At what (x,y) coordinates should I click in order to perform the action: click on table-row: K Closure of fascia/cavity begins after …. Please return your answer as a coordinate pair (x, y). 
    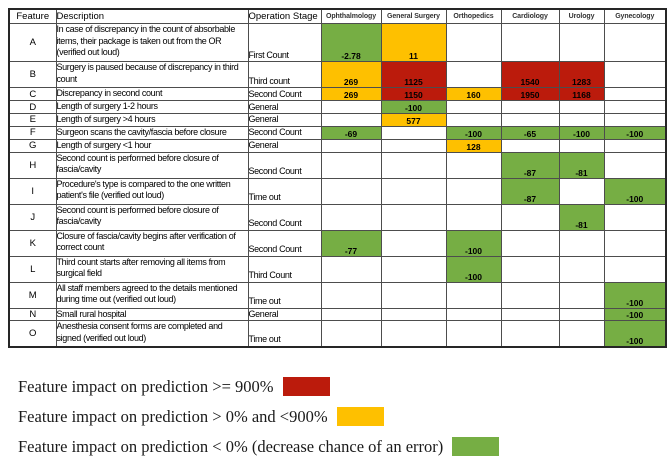
    Looking at the image, I should click on (337, 243).